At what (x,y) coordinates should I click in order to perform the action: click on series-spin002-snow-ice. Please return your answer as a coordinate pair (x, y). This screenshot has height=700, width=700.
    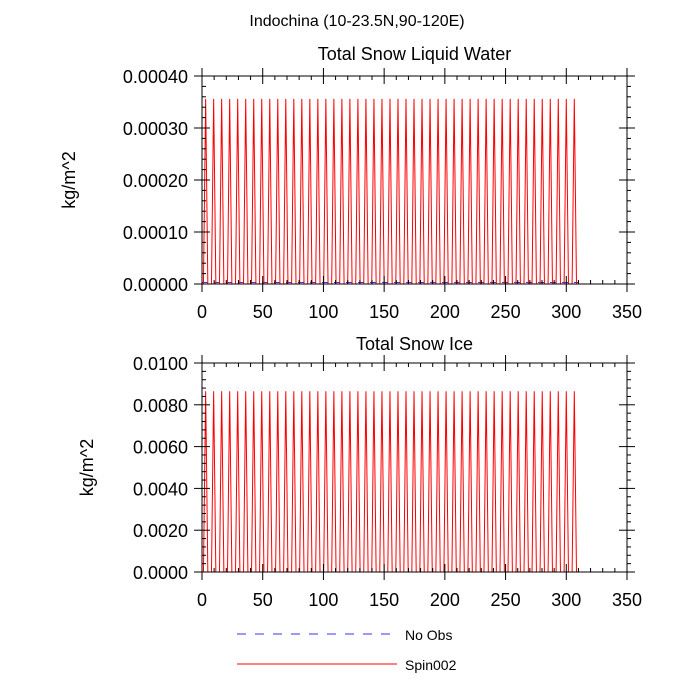
    Looking at the image, I should click on (390, 482).